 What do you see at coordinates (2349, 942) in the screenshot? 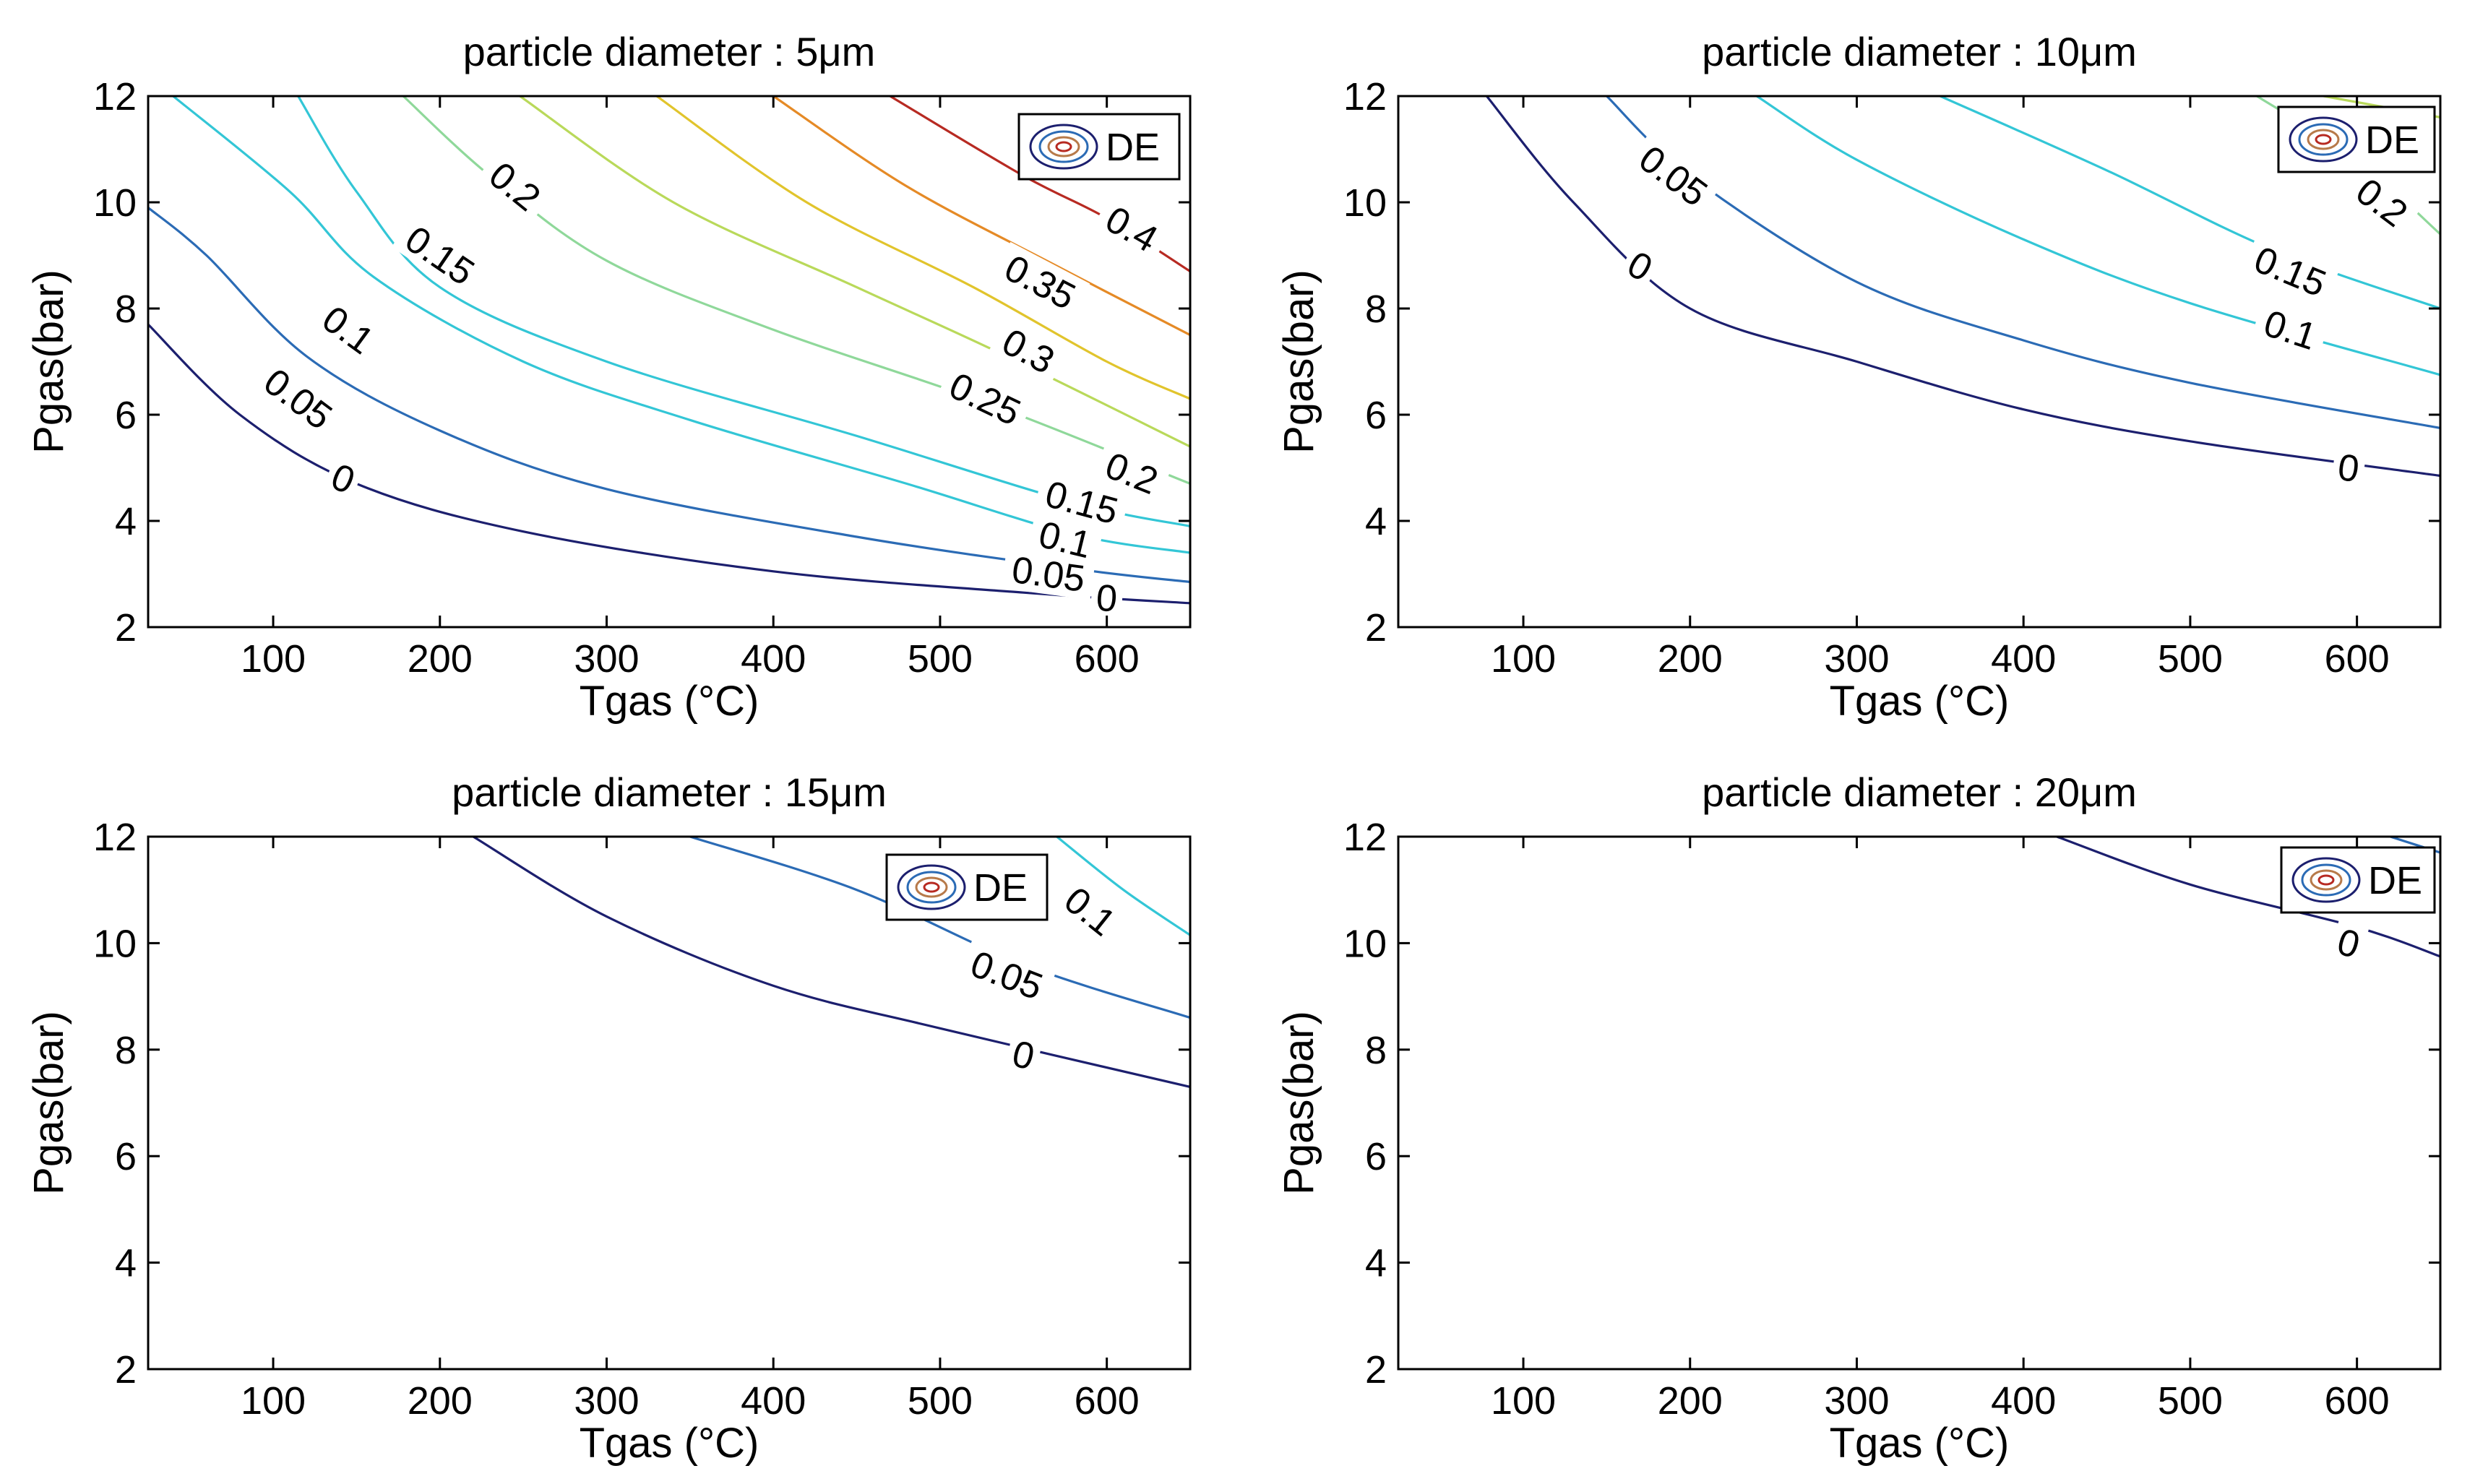
I see `contour-labels: 0` at bounding box center [2349, 942].